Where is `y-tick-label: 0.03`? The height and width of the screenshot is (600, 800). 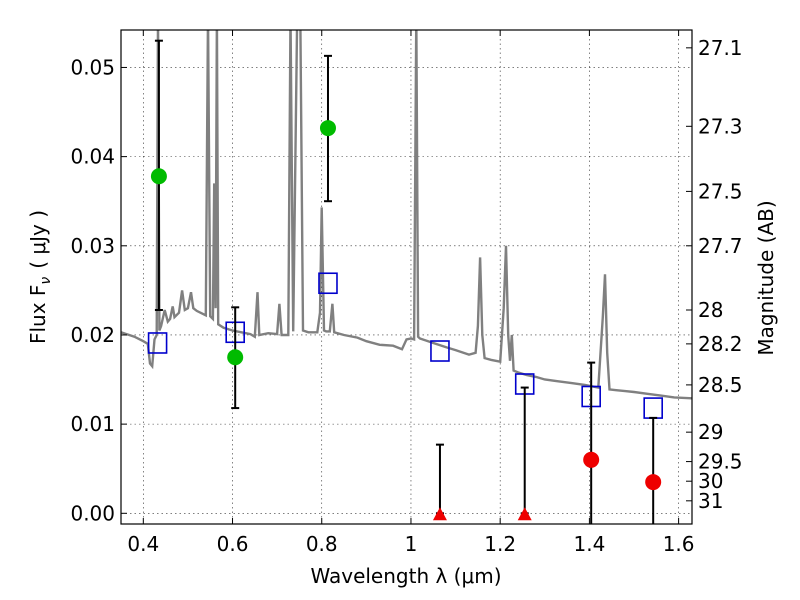
y-tick-label: 0.03 is located at coordinates (92, 246).